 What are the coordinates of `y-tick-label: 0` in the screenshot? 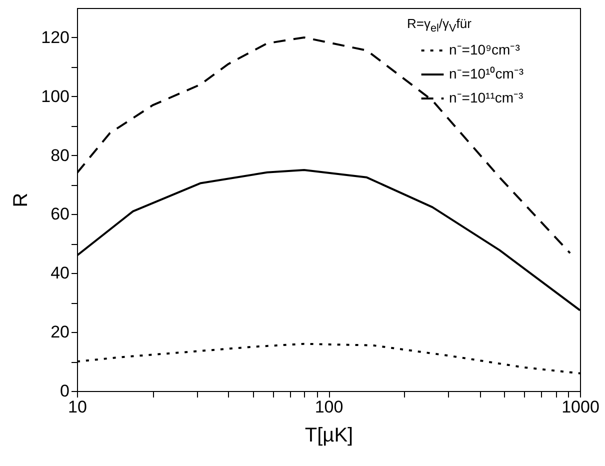 It's located at (65, 391).